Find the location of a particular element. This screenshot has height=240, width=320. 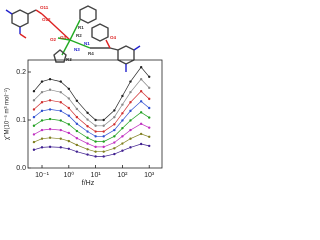

x-tick-label: 10³ is located at coordinates (149, 175).